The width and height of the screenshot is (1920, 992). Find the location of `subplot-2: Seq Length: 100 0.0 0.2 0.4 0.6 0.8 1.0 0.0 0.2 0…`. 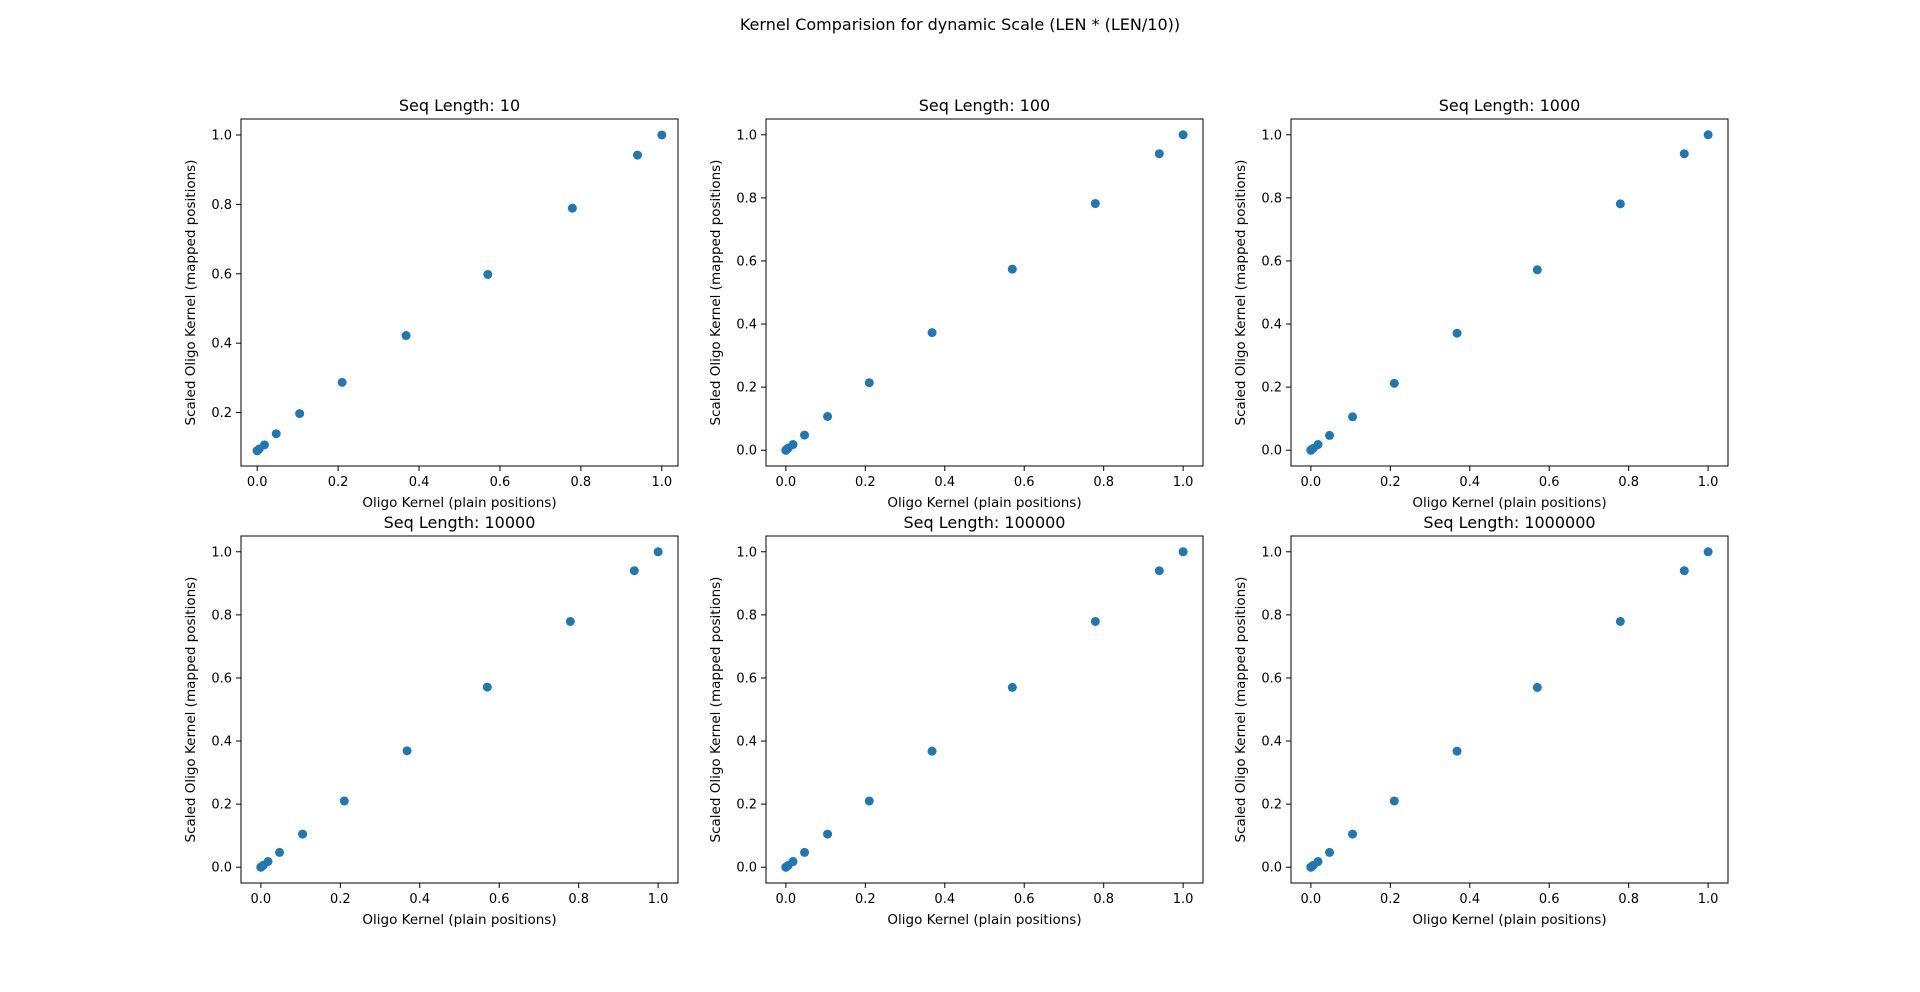

subplot-2: Seq Length: 100 0.0 0.2 0.4 0.6 0.8 1.0 0.0 0.2 0… is located at coordinates (956, 303).